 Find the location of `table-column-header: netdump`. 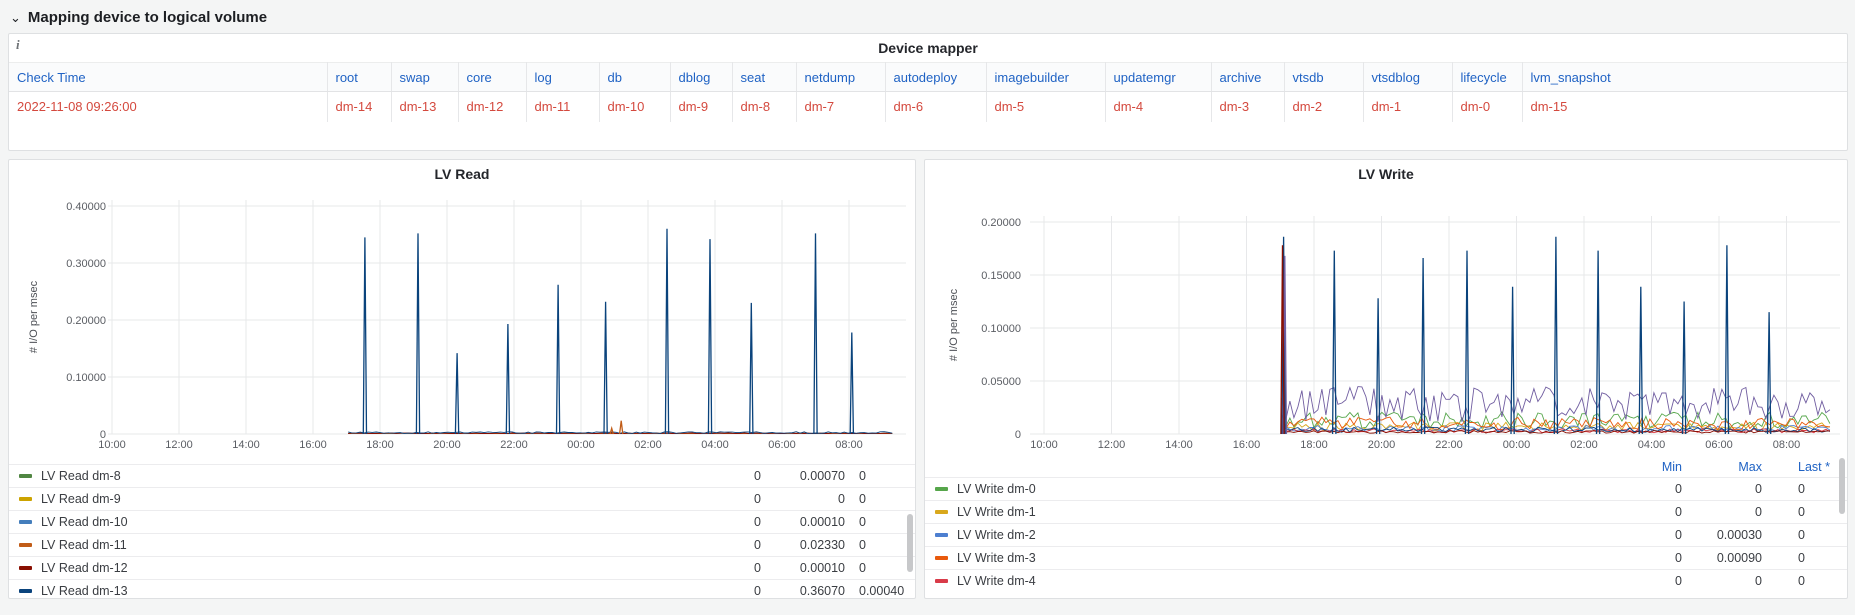

table-column-header: netdump is located at coordinates (841, 77).